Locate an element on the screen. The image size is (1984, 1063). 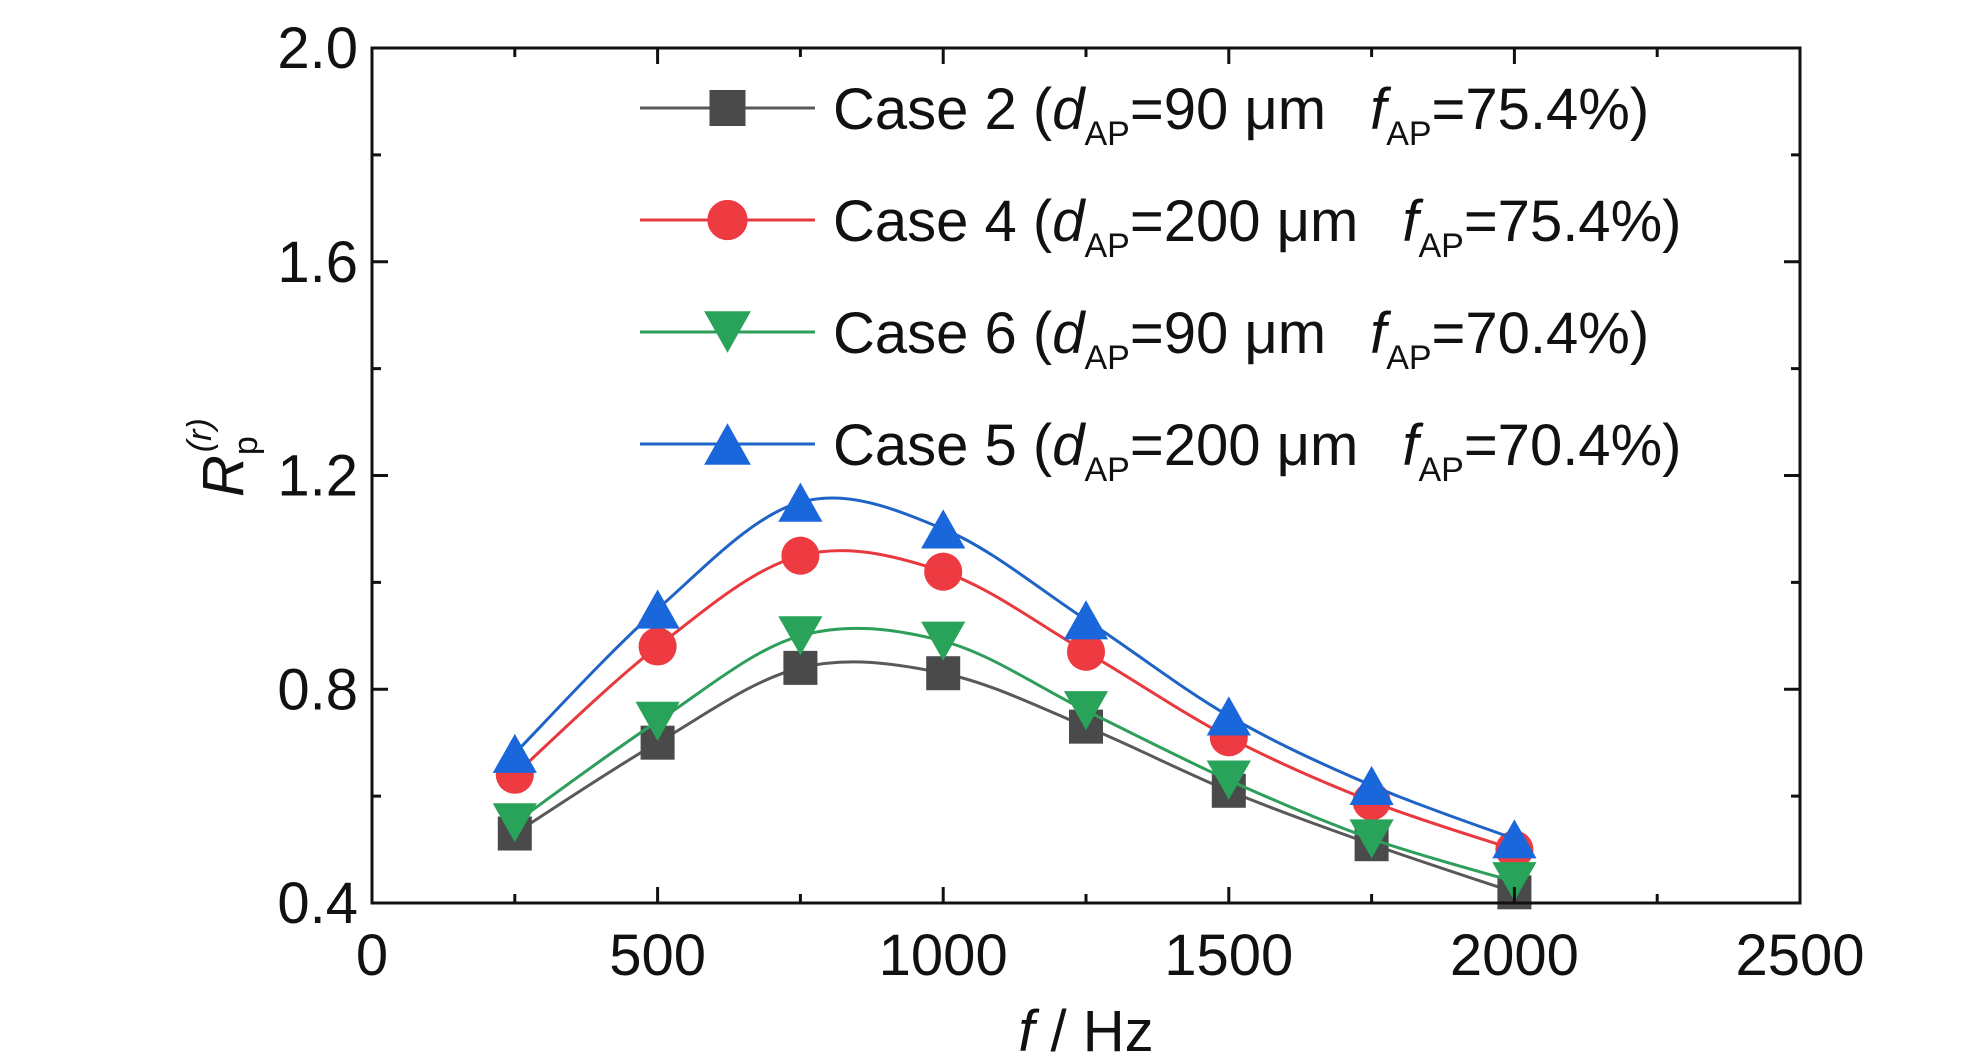
y-axis-subscript: p is located at coordinates (246, 445).